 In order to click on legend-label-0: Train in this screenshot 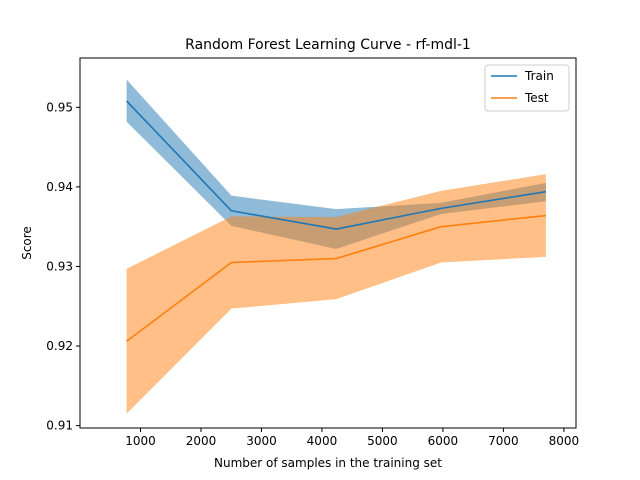, I will do `click(539, 76)`.